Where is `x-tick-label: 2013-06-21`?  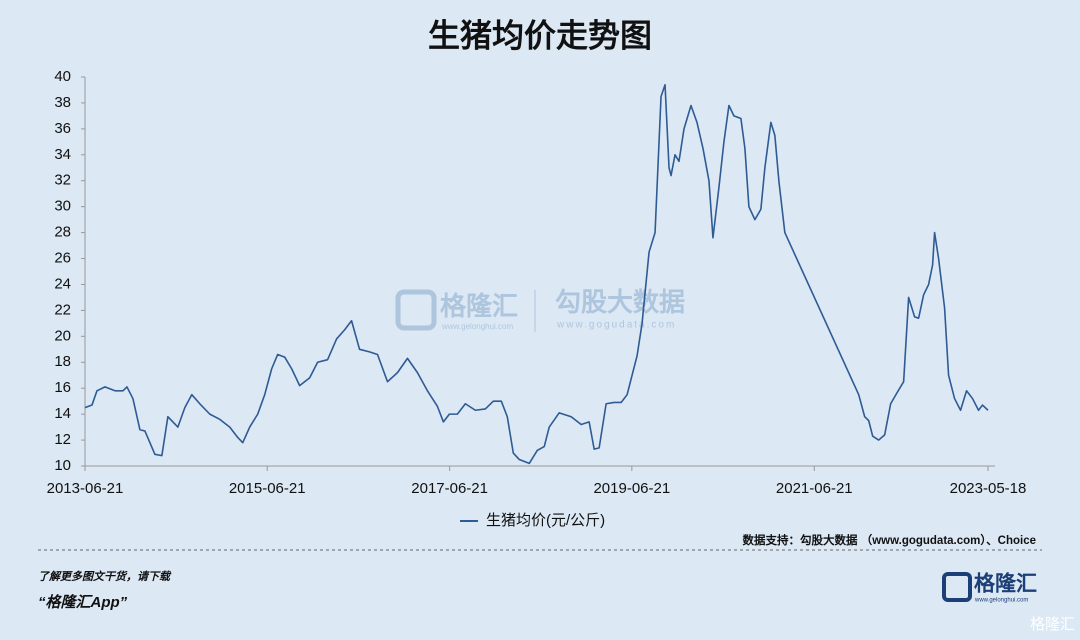
x-tick-label: 2013-06-21 is located at coordinates (85, 488).